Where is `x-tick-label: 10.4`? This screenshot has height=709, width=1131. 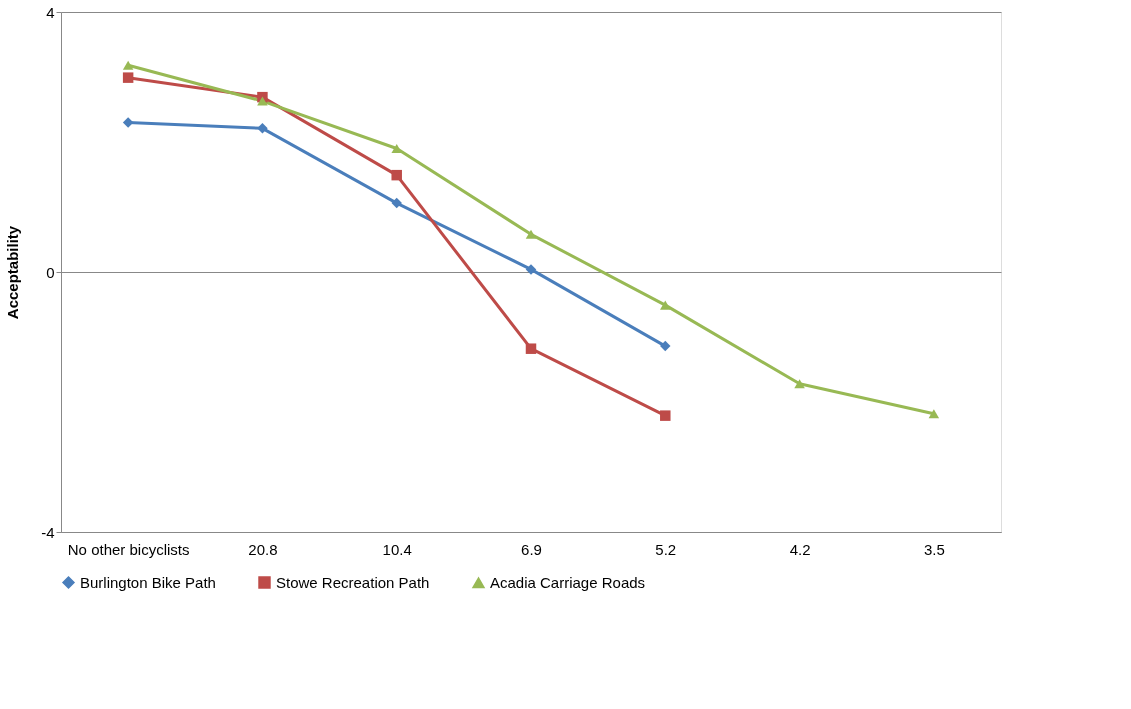
x-tick-label: 10.4 is located at coordinates (397, 549).